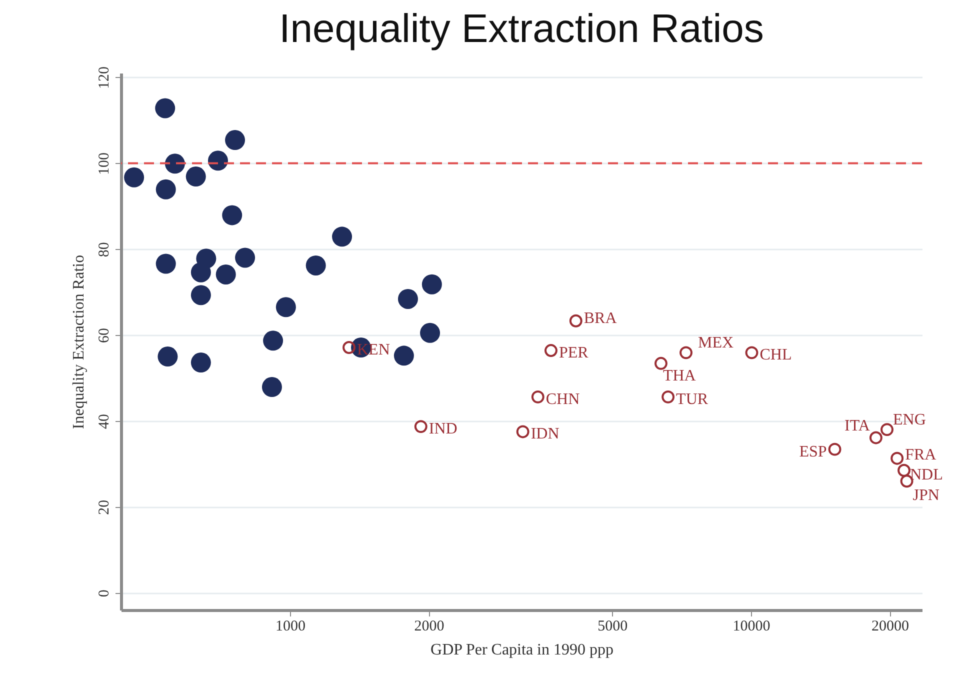 This screenshot has height=675, width=959. Describe the element at coordinates (926, 475) in the screenshot. I see `annotation: NDL` at that location.